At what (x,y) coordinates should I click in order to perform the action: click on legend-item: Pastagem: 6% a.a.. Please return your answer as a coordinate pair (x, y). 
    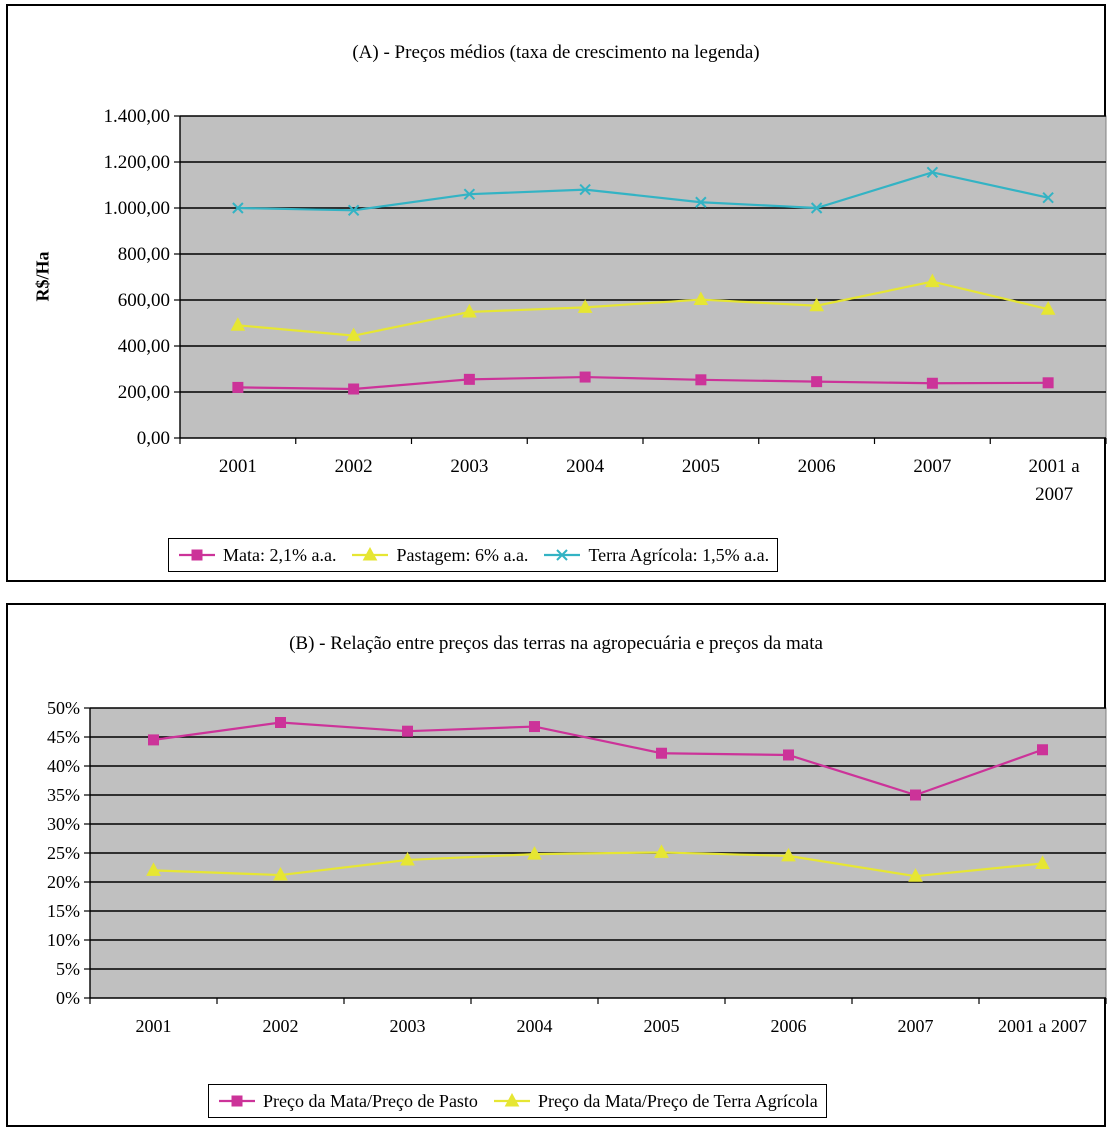
    Looking at the image, I should click on (439, 555).